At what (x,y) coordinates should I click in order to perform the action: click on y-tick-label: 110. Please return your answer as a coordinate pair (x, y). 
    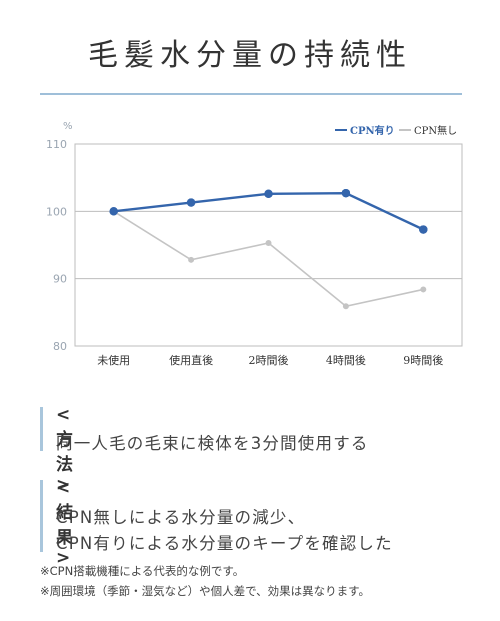
    Looking at the image, I should click on (56, 144).